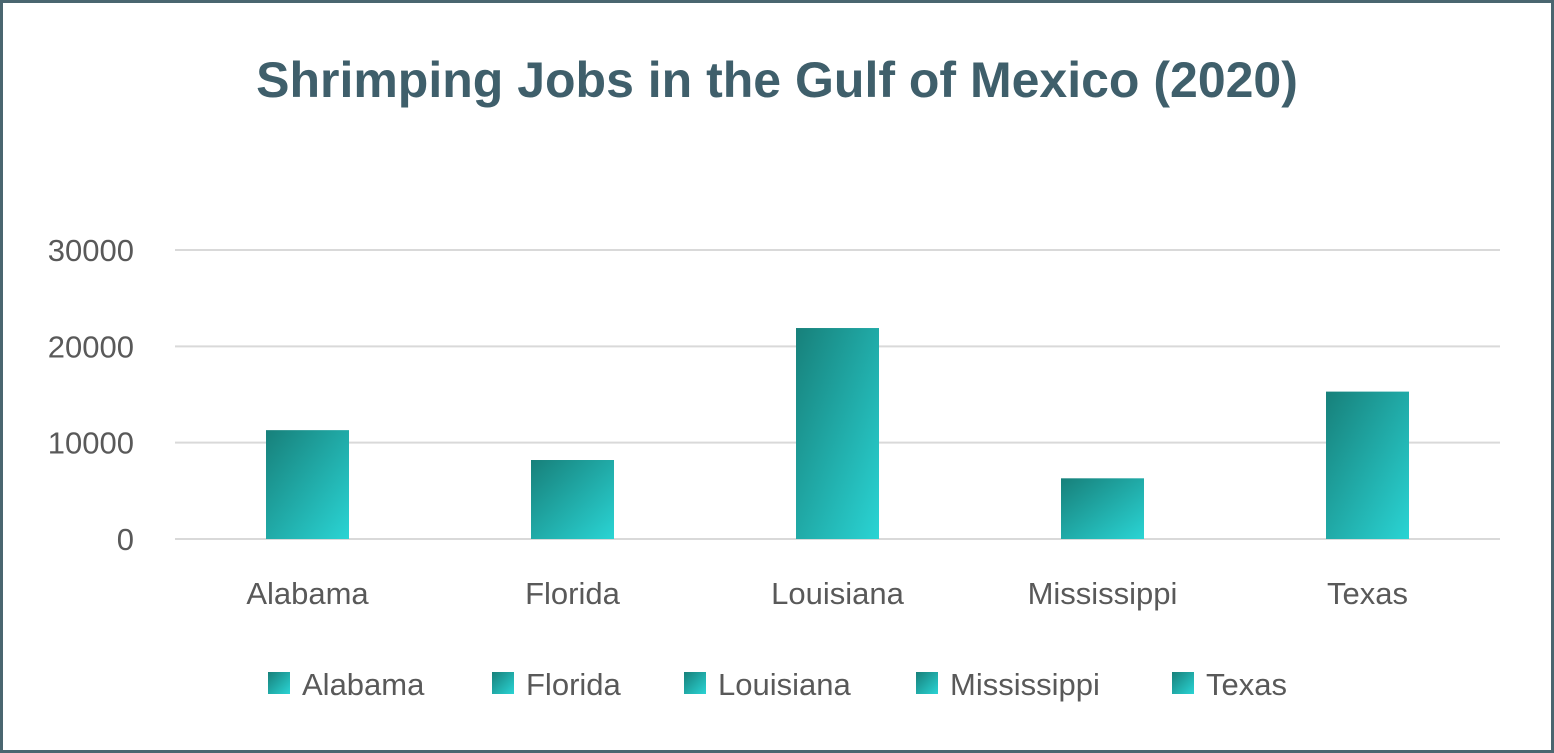 This screenshot has height=753, width=1554. Describe the element at coordinates (1103, 593) in the screenshot. I see `x-category-label: Mississippi` at that location.